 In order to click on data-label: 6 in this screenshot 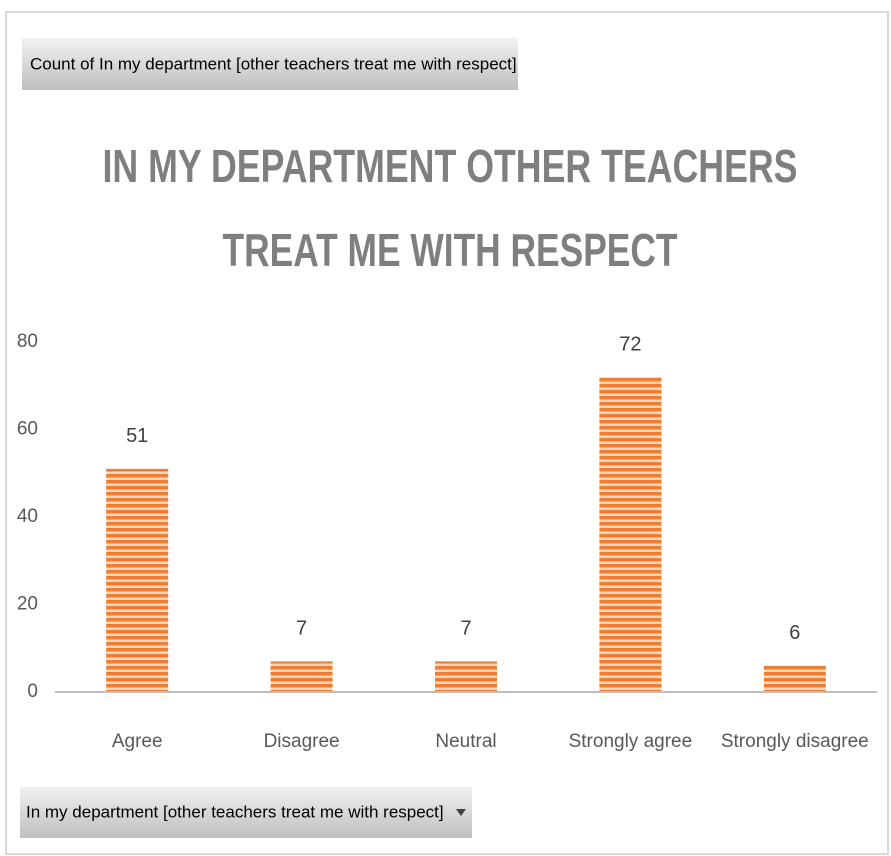, I will do `click(794, 633)`.